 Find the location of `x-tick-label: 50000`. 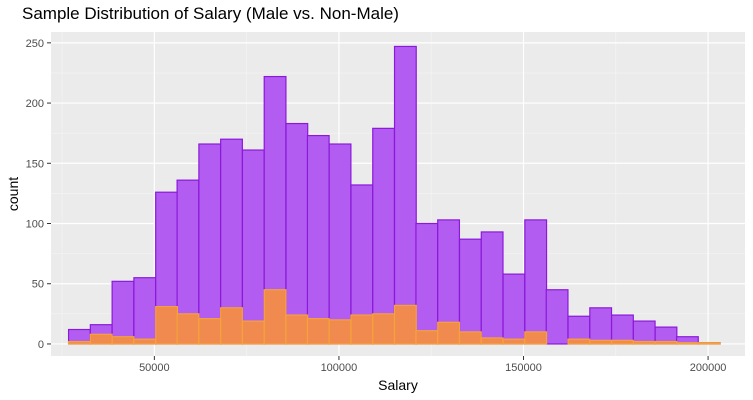

x-tick-label: 50000 is located at coordinates (154, 368).